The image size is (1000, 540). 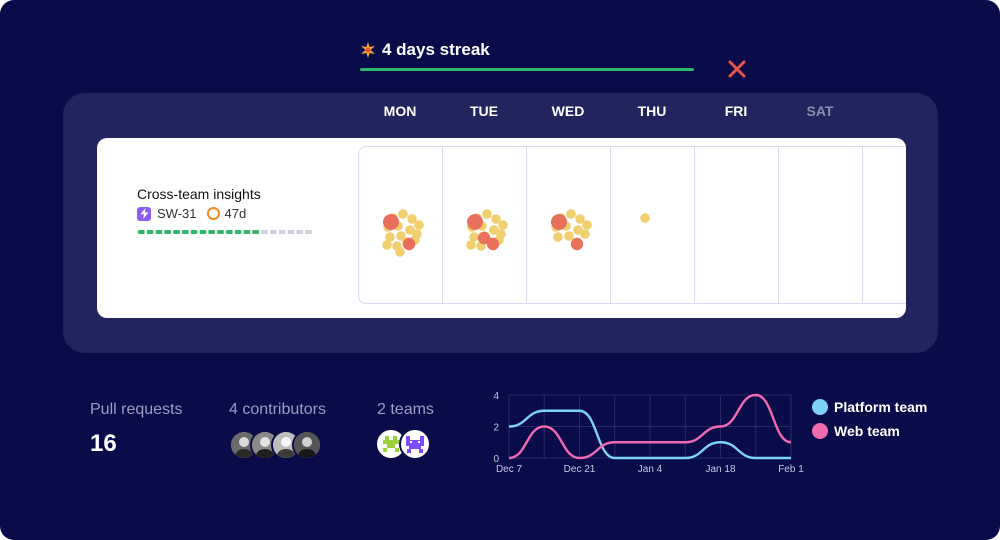 I want to click on chart-y-tick-label: 4, so click(x=496, y=396).